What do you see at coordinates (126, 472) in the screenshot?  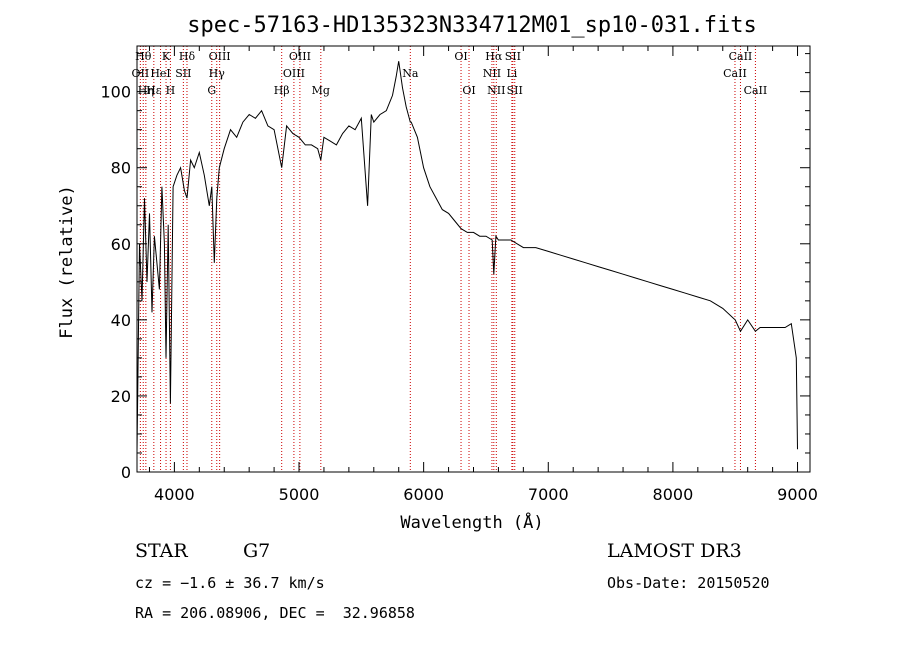 I see `y-tick-label: 0` at bounding box center [126, 472].